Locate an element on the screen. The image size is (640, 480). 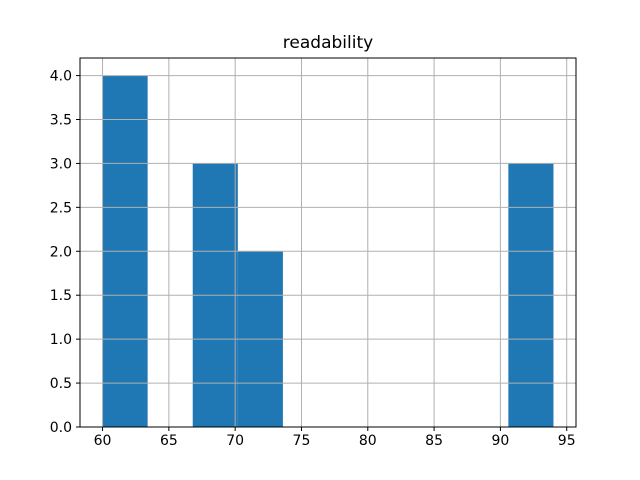
chart-title: readability is located at coordinates (328, 43).